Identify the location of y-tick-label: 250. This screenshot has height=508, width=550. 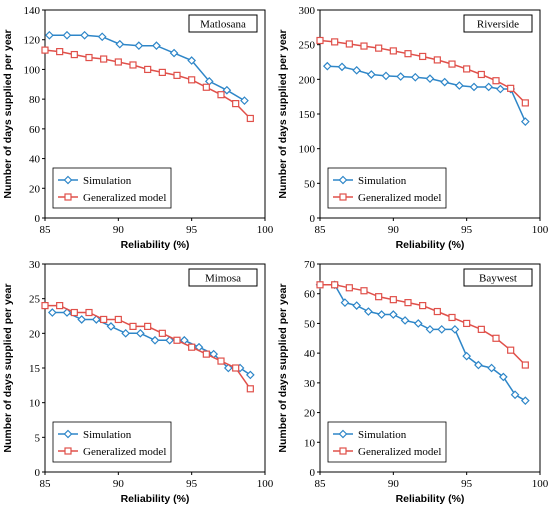
(307, 46).